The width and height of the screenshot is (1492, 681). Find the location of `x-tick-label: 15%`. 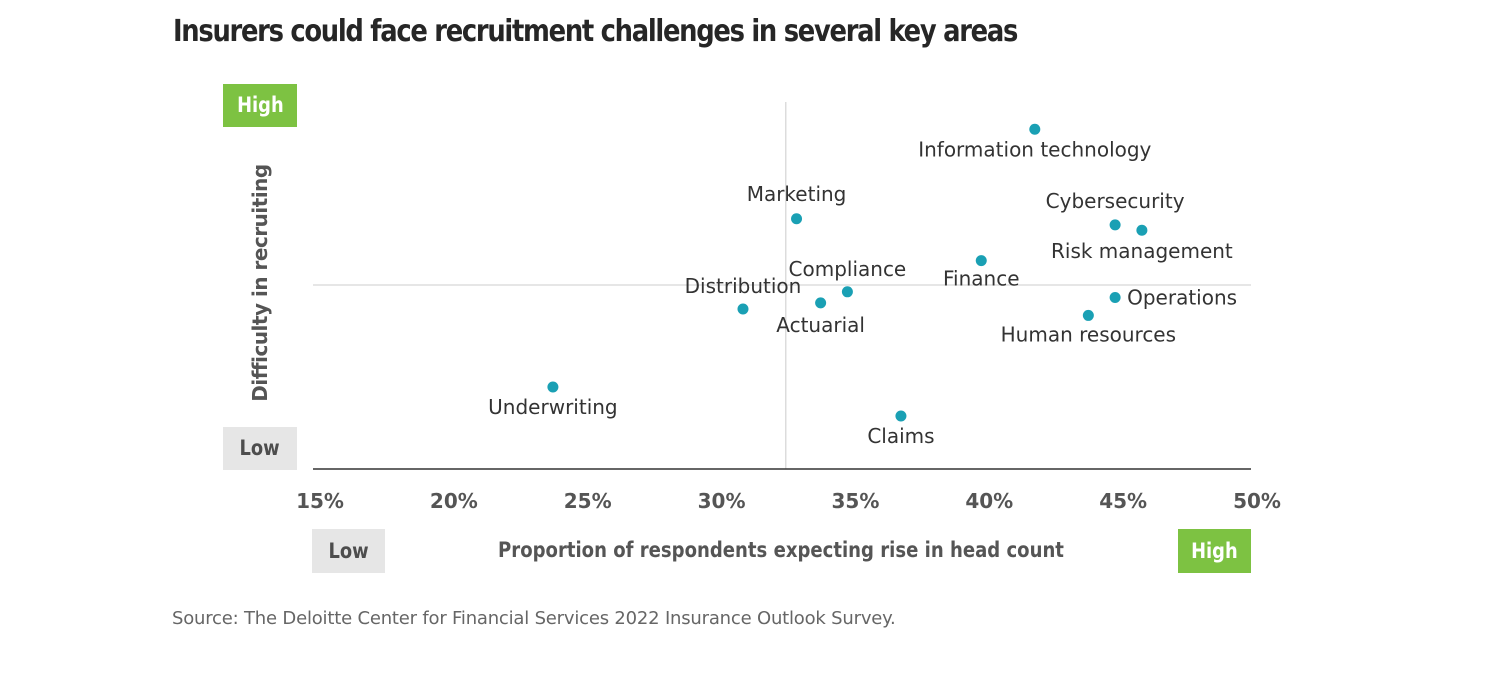

x-tick-label: 15% is located at coordinates (320, 501).